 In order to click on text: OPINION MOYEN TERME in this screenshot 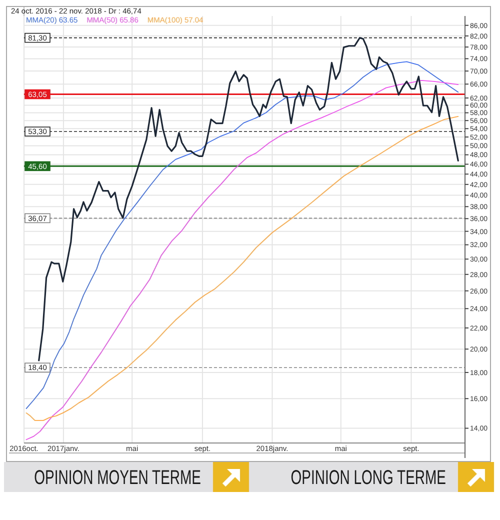, I will do `click(117, 477)`.